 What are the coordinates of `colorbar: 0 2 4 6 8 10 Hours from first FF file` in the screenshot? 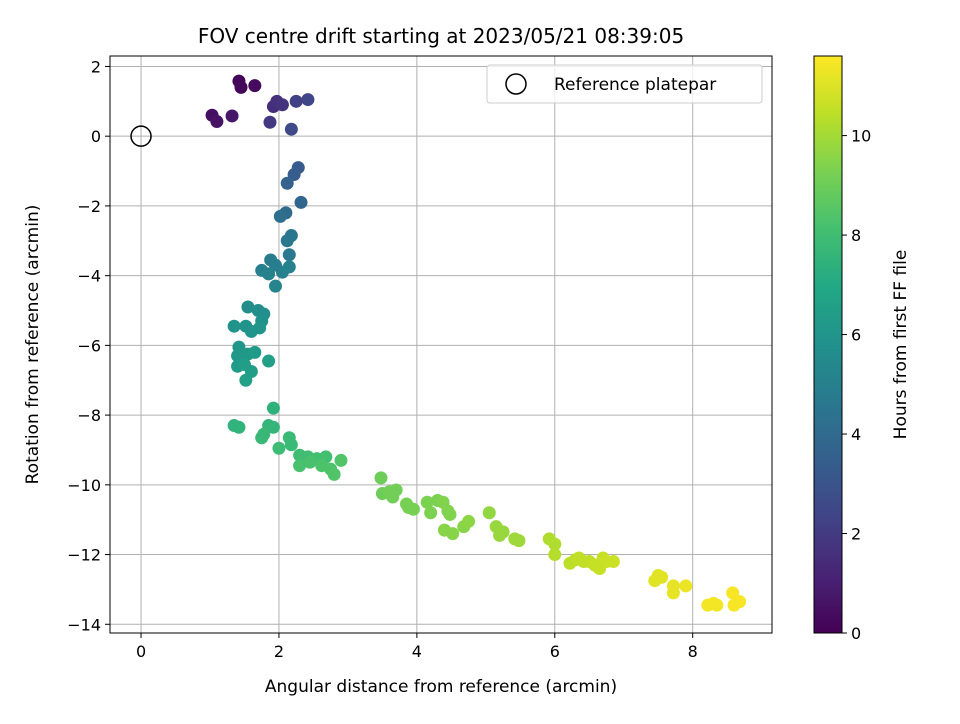 It's located at (862, 349).